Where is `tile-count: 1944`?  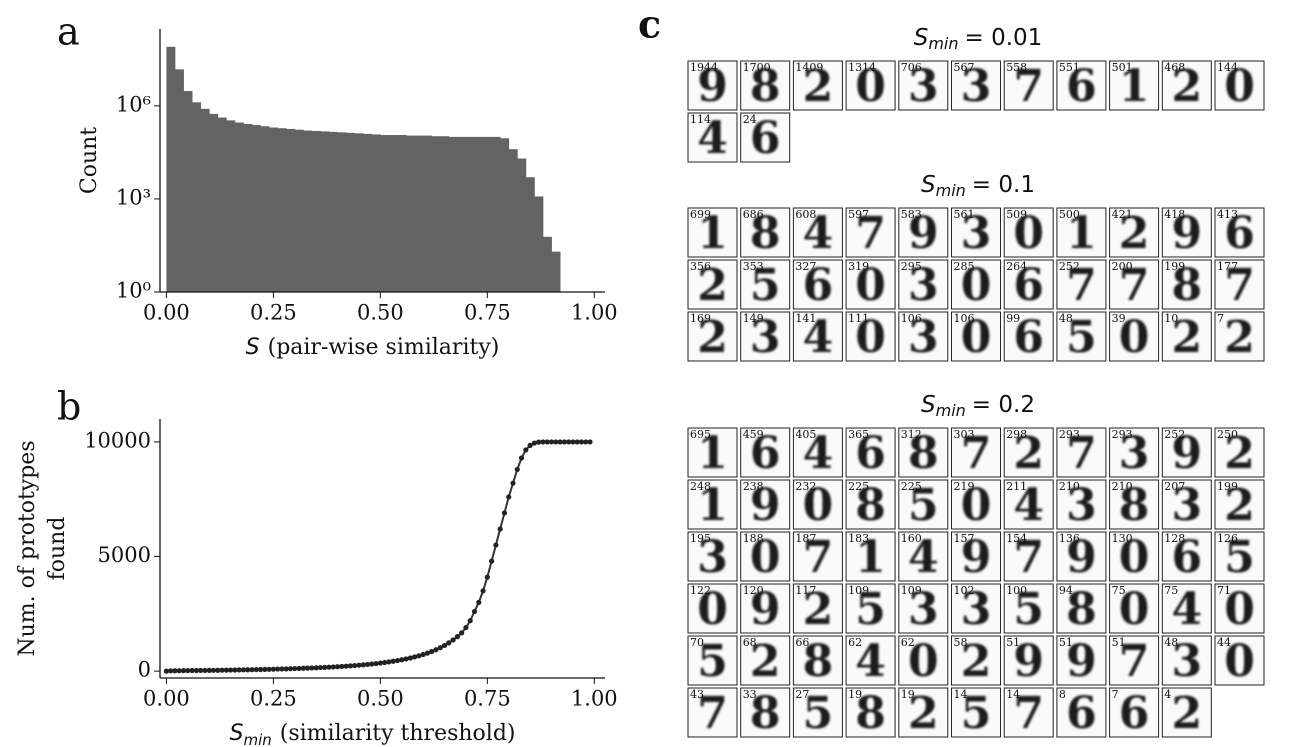 tile-count: 1944 is located at coordinates (704, 67).